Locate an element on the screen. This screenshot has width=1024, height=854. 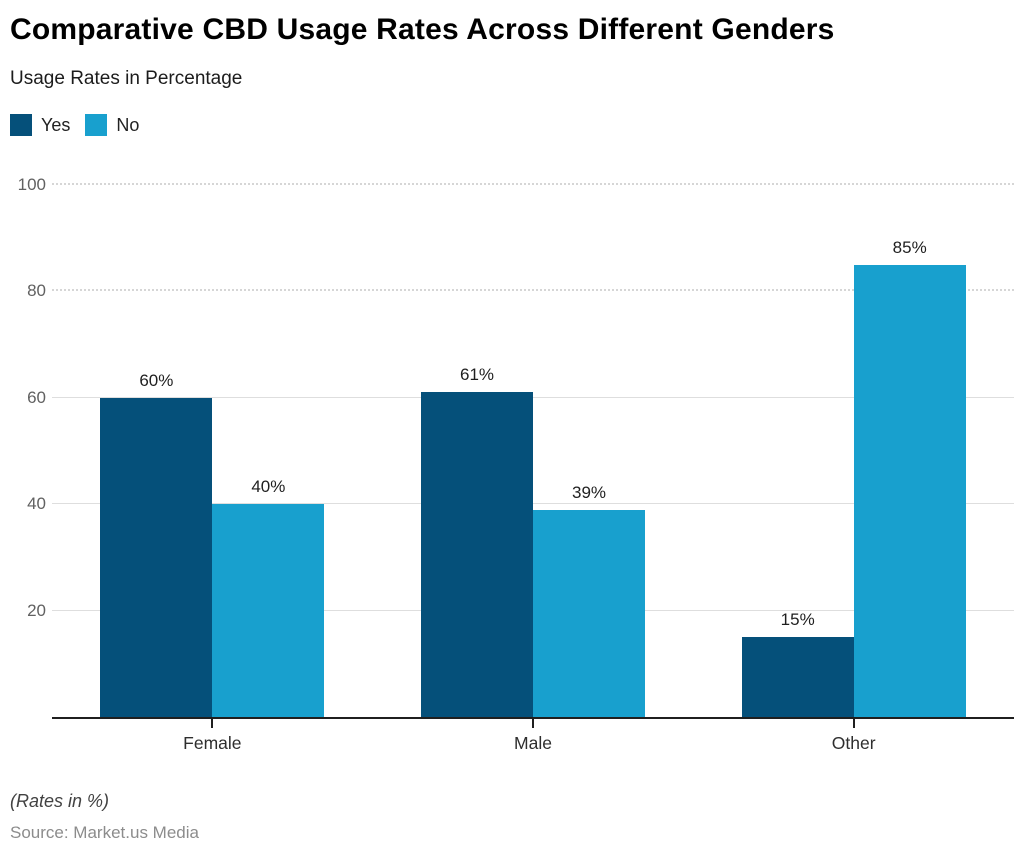
bar-value-label: 85% is located at coordinates (909, 247).